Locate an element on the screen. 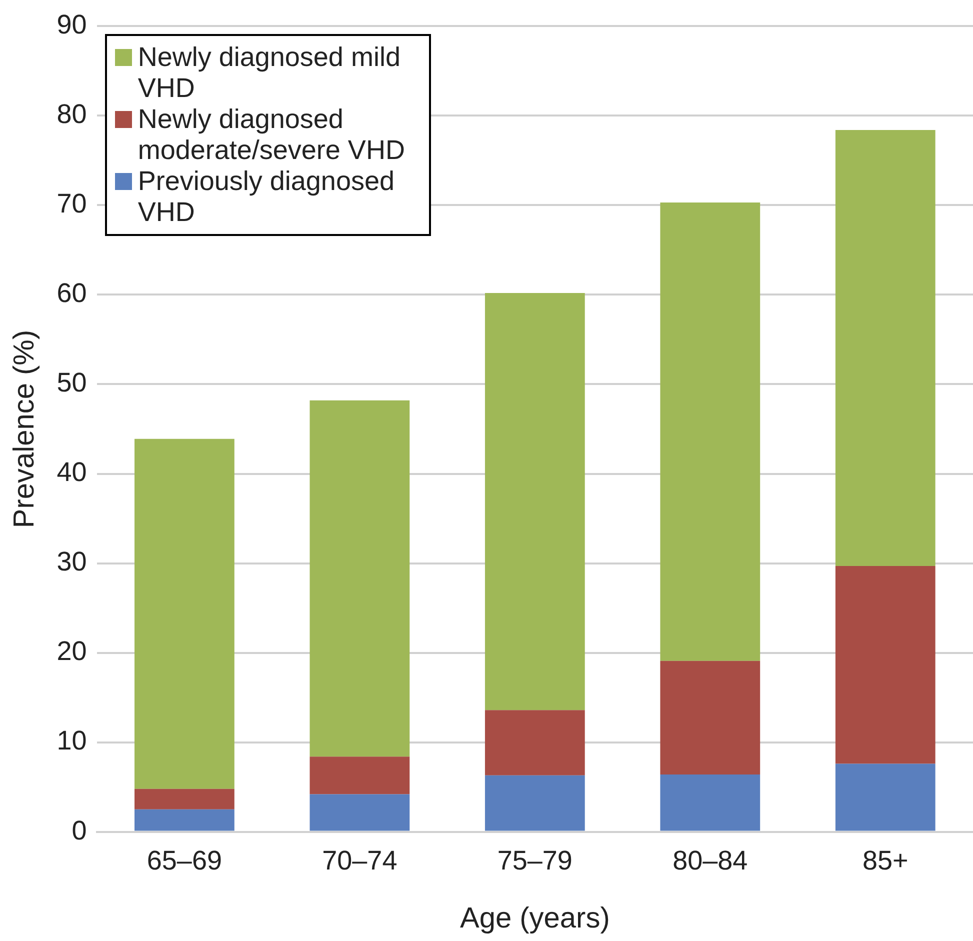 Image resolution: width=973 pixels, height=941 pixels. y-tick-label: 90 is located at coordinates (71, 25).